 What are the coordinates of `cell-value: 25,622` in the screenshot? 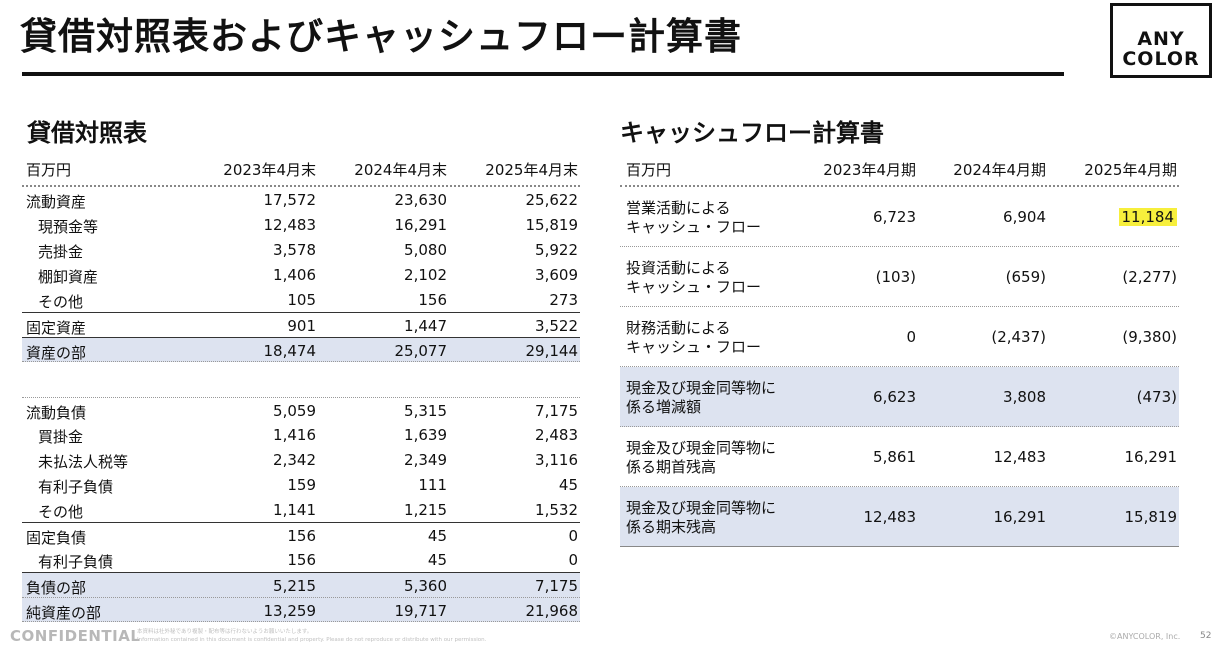 It's located at (552, 200).